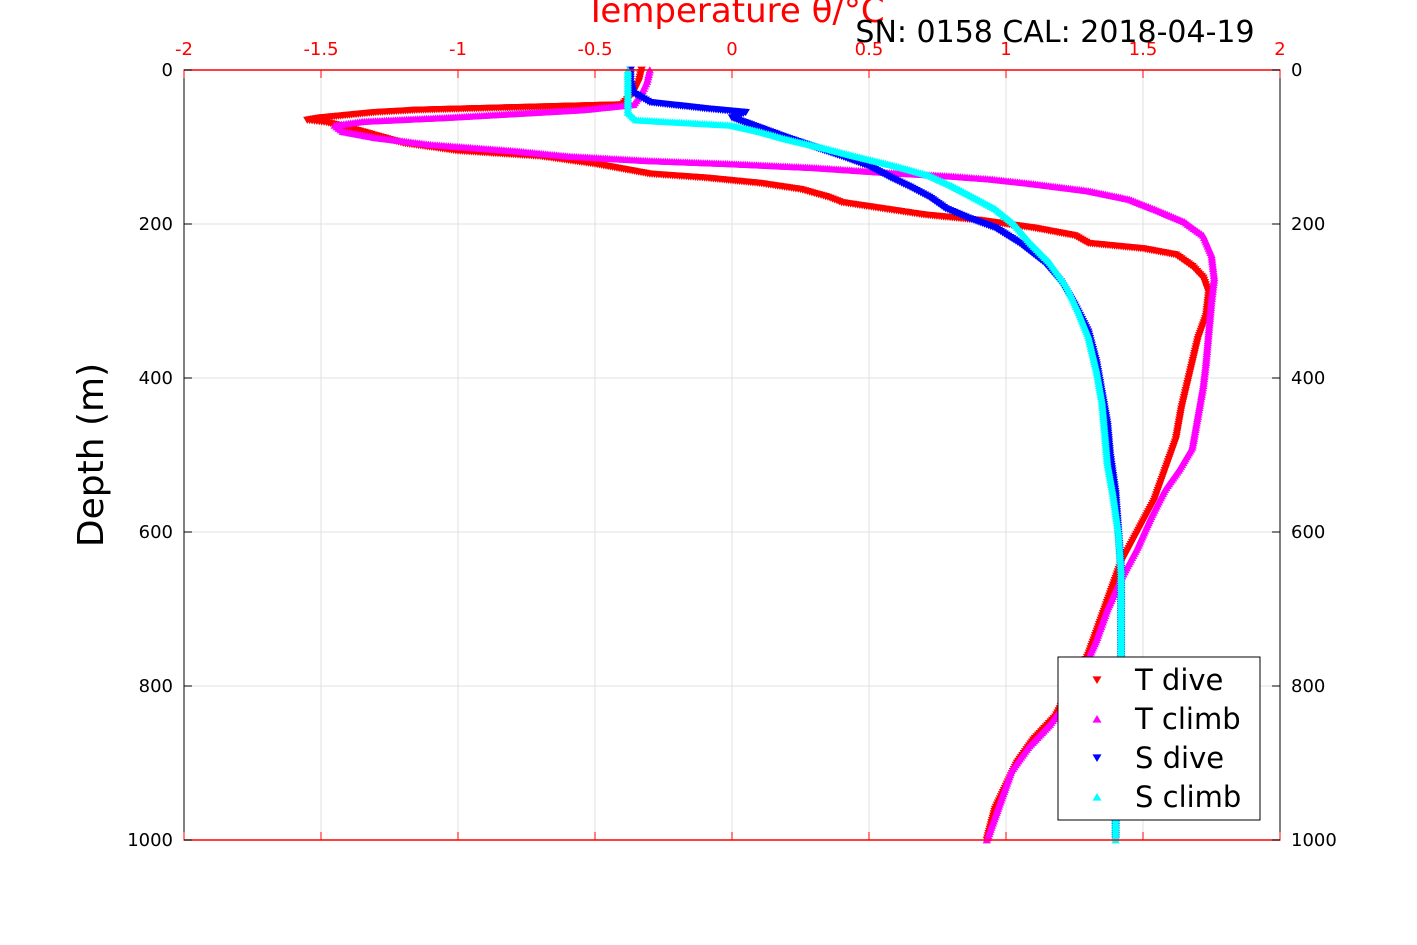  What do you see at coordinates (731, 49) in the screenshot?
I see `x-tick-label: 0` at bounding box center [731, 49].